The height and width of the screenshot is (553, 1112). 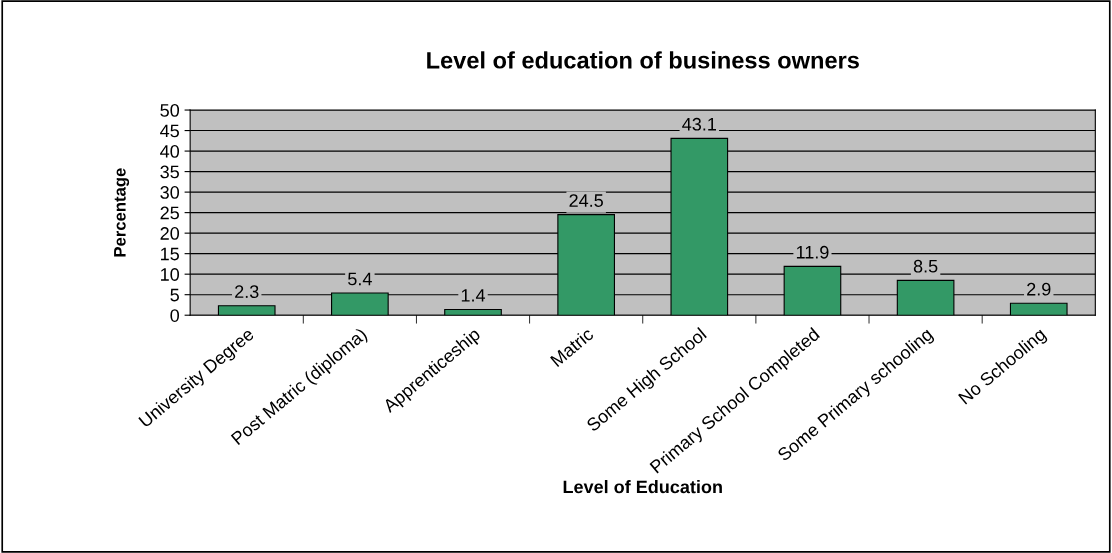 What do you see at coordinates (812, 252) in the screenshot?
I see `data-label: 11.9` at bounding box center [812, 252].